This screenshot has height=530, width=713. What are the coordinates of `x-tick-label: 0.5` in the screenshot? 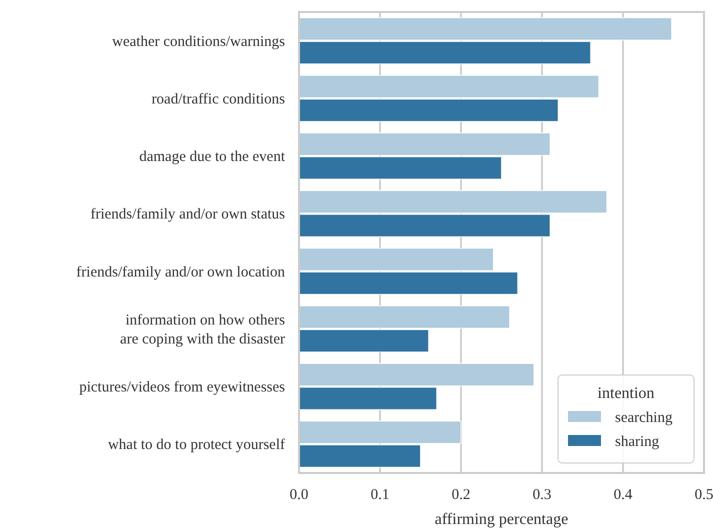 It's located at (703, 495).